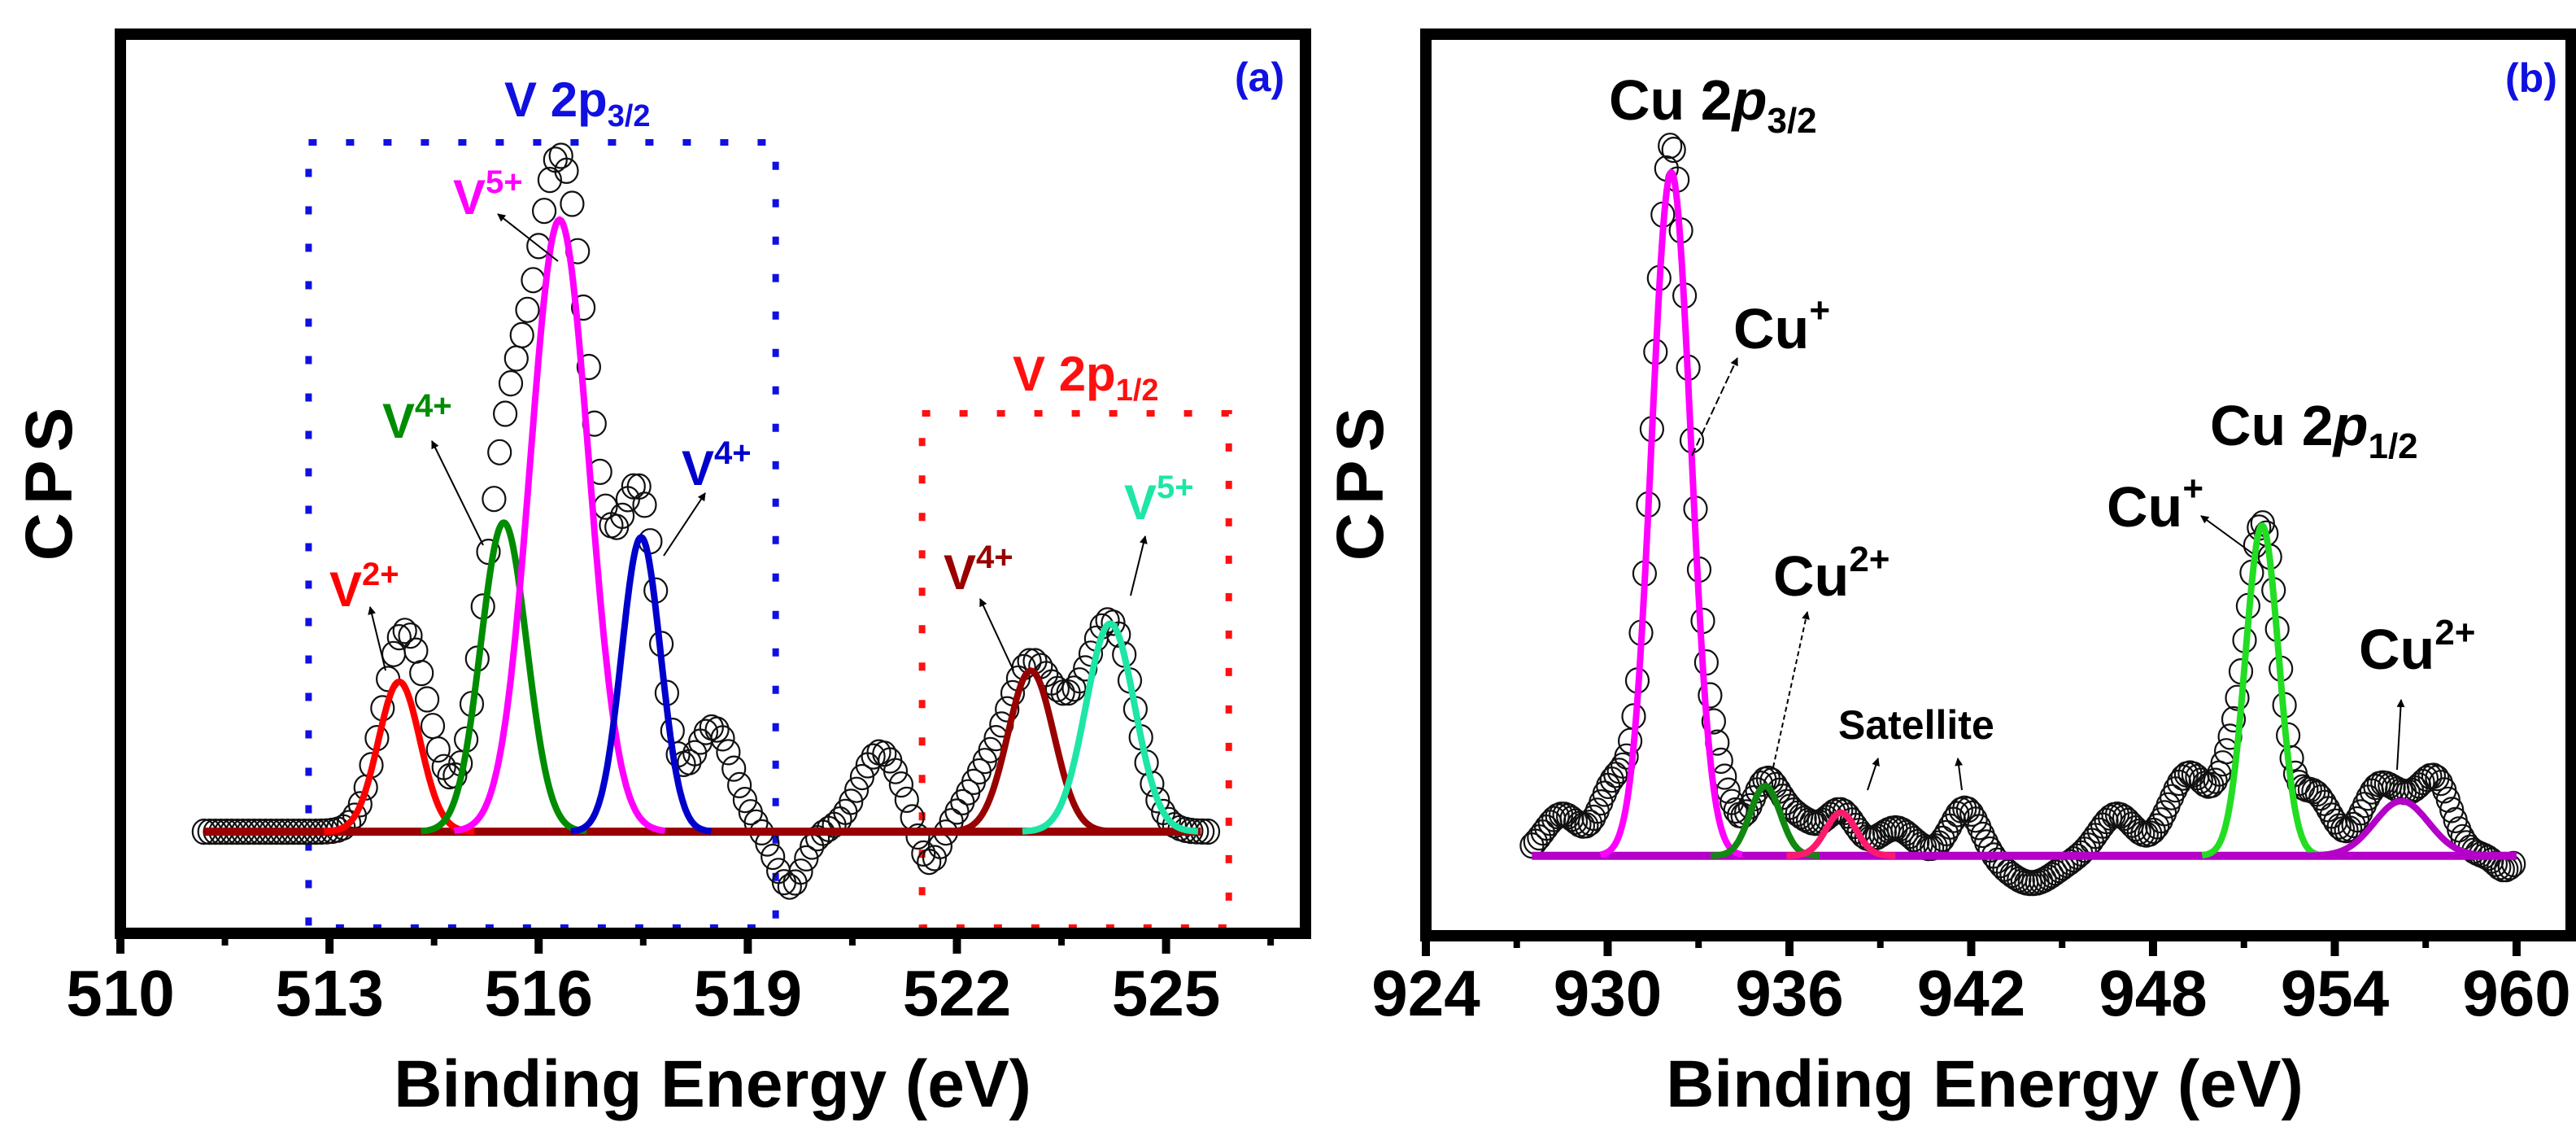  Describe the element at coordinates (684, 524) in the screenshot. I see `arrow-v4plus-blue` at that location.